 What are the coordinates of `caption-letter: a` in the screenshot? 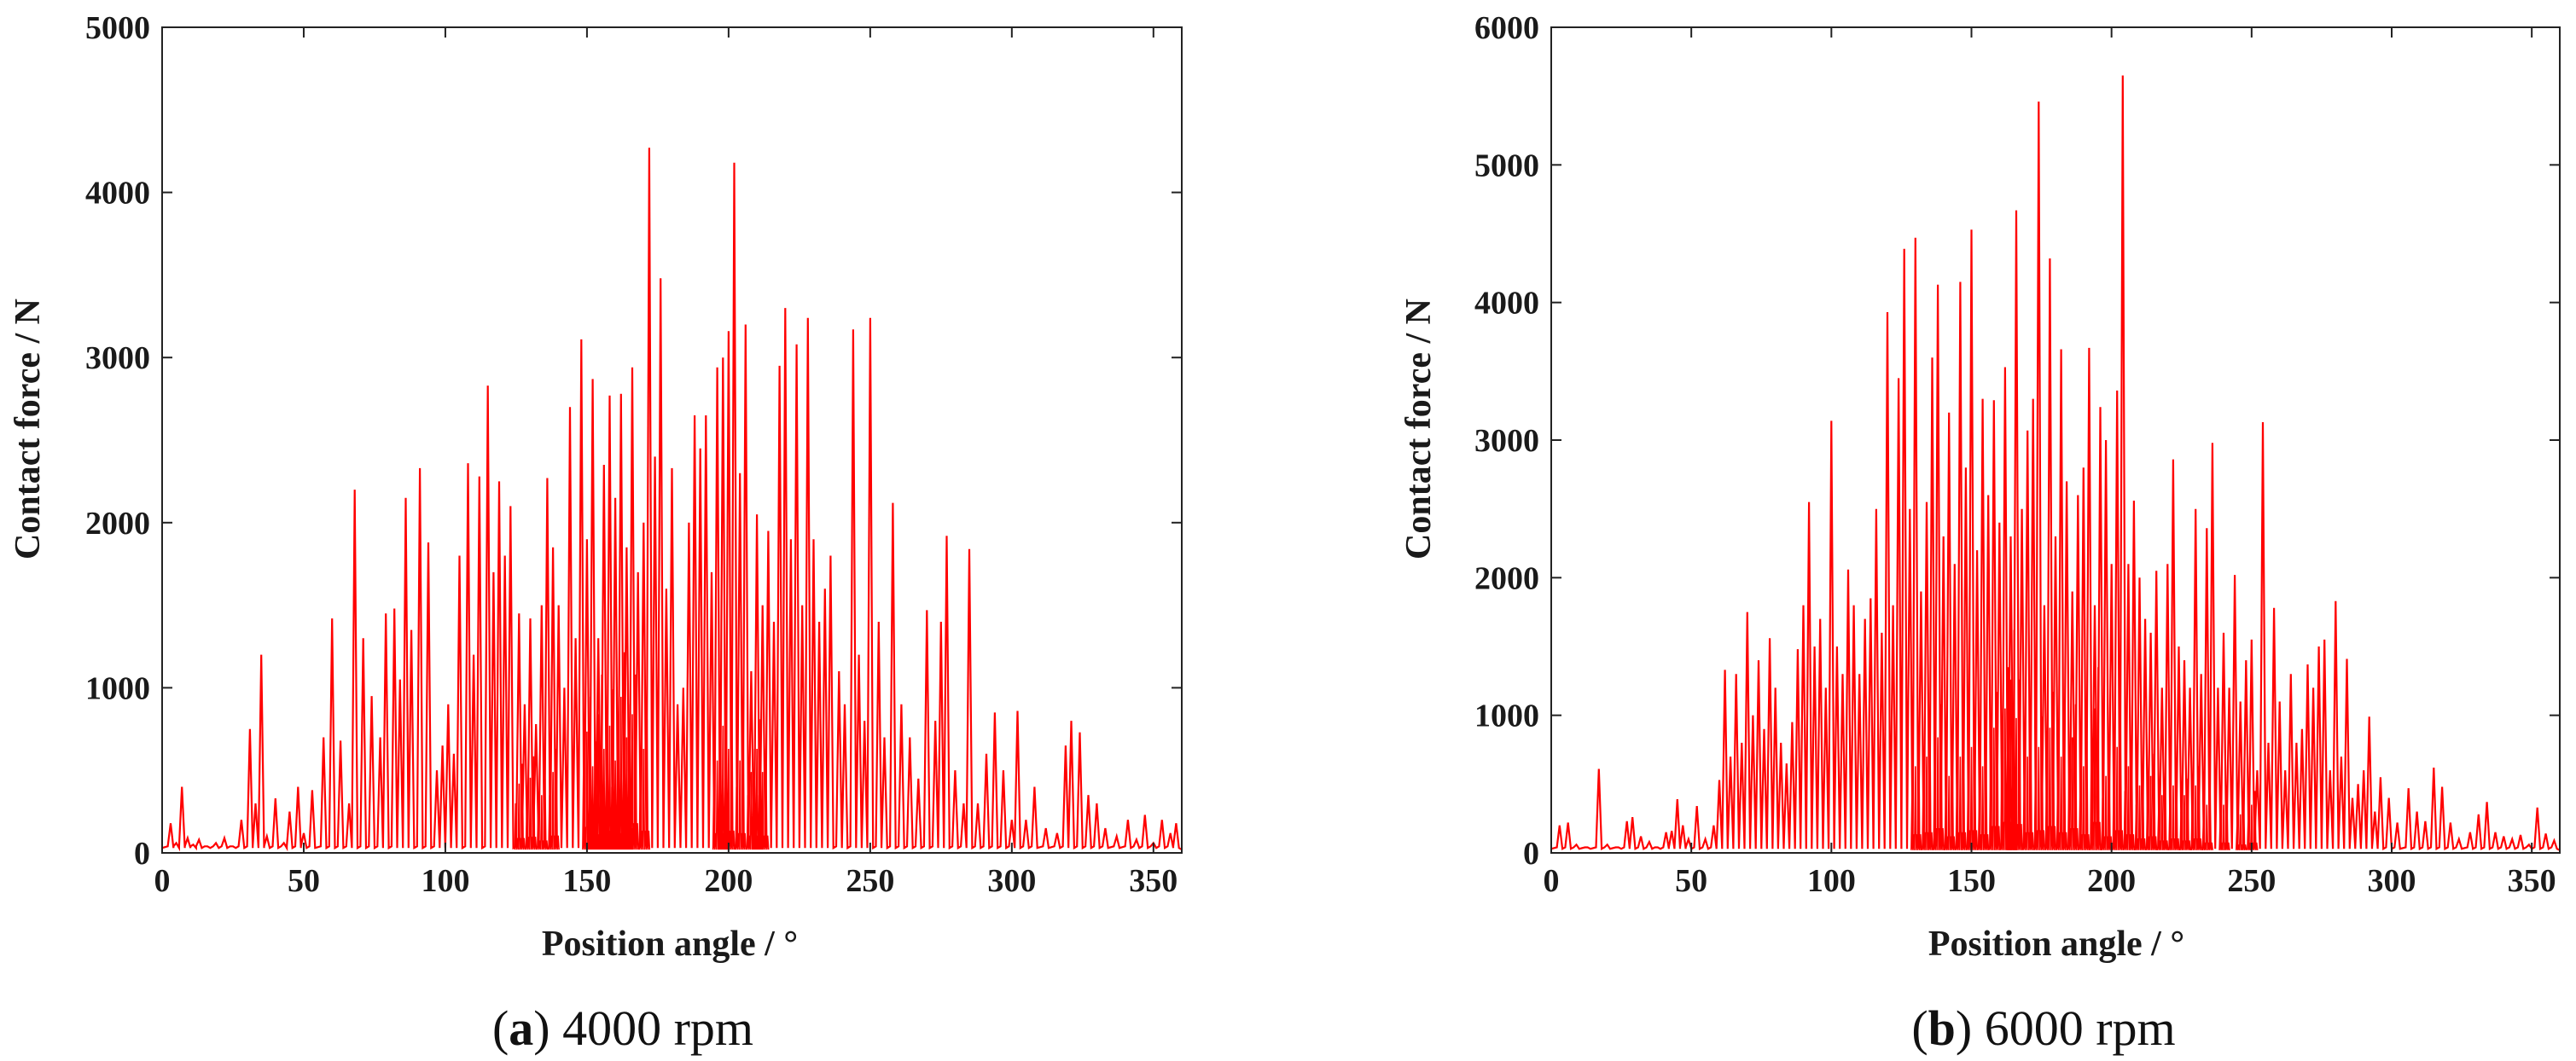 It's located at (521, 1028).